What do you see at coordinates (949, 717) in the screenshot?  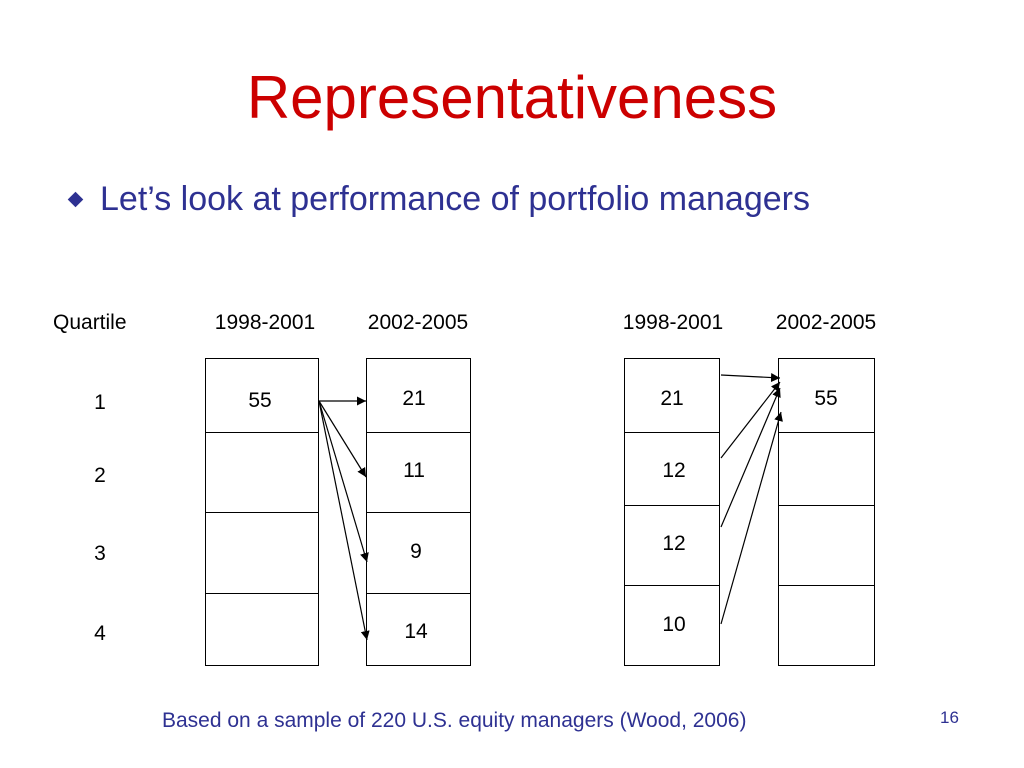 I see `slide-number: 16` at bounding box center [949, 717].